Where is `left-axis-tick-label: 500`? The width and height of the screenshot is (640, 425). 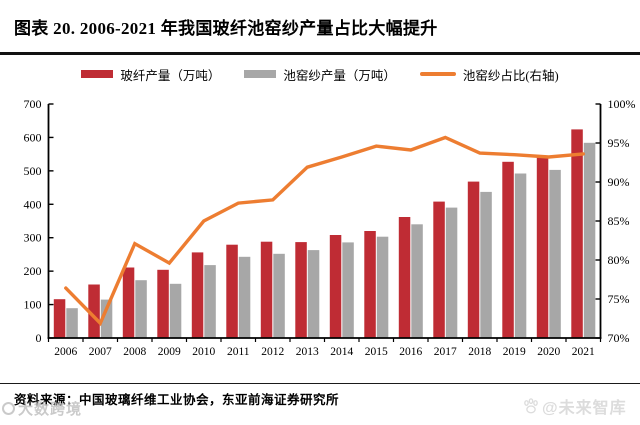 left-axis-tick-label: 500 is located at coordinates (33, 171).